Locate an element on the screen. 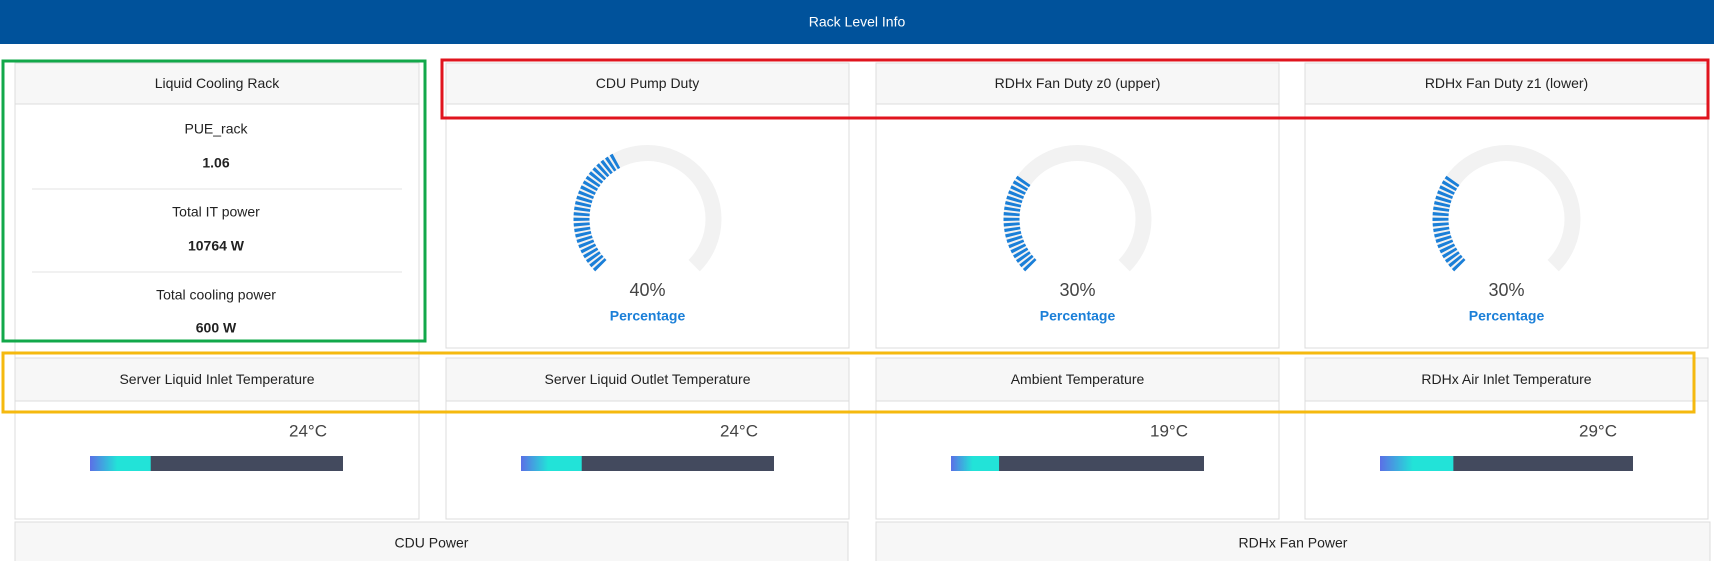 The image size is (1714, 561). panel-title: Ambient Temperature is located at coordinates (1078, 379).